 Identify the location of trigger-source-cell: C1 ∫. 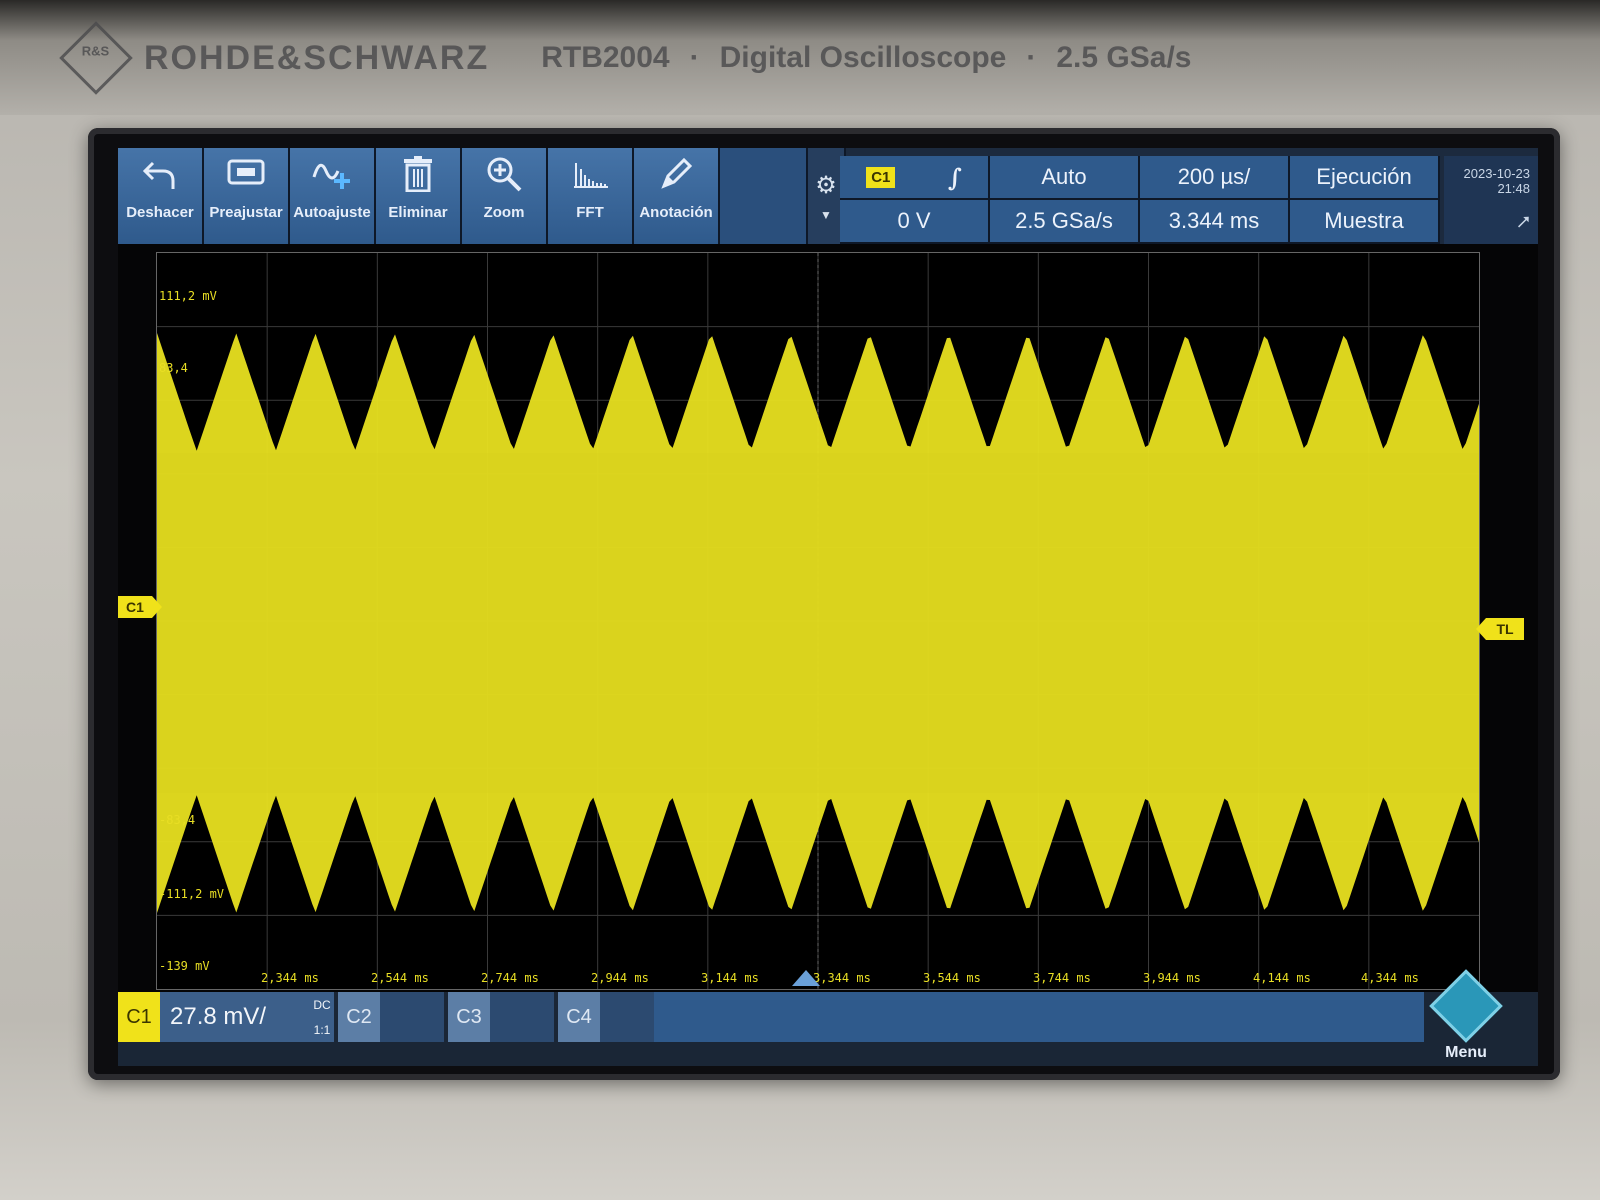
(915, 178).